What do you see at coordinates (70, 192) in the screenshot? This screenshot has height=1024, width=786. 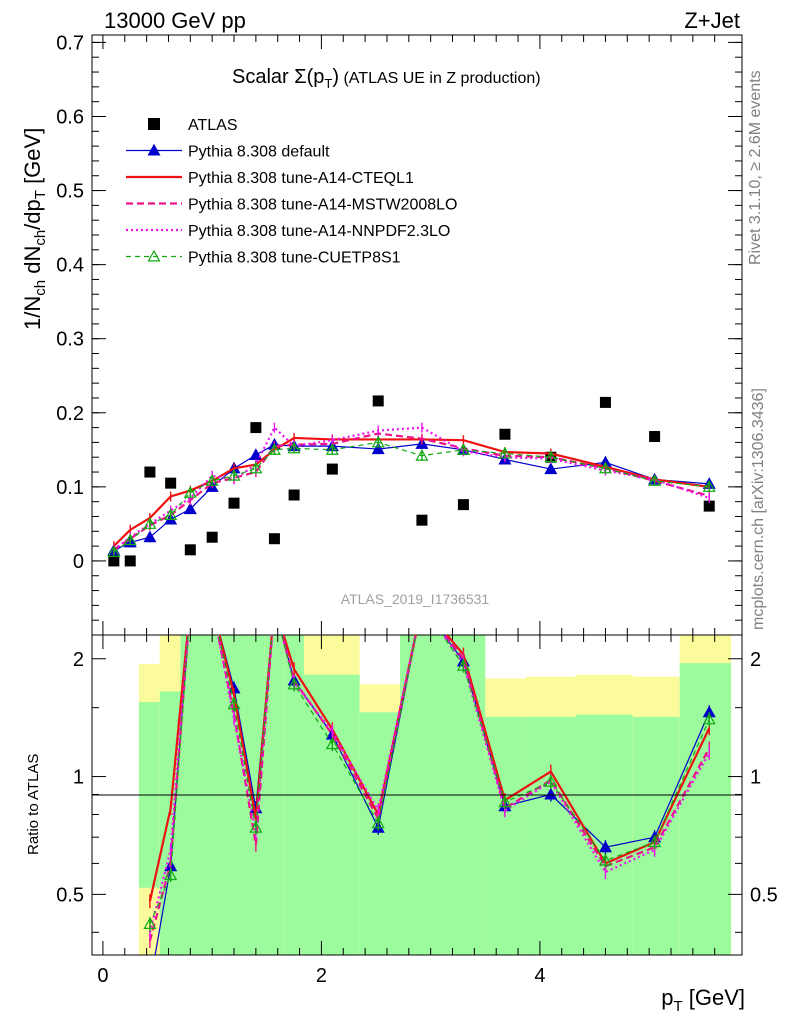 I see `y-tick-label: 0.5` at bounding box center [70, 192].